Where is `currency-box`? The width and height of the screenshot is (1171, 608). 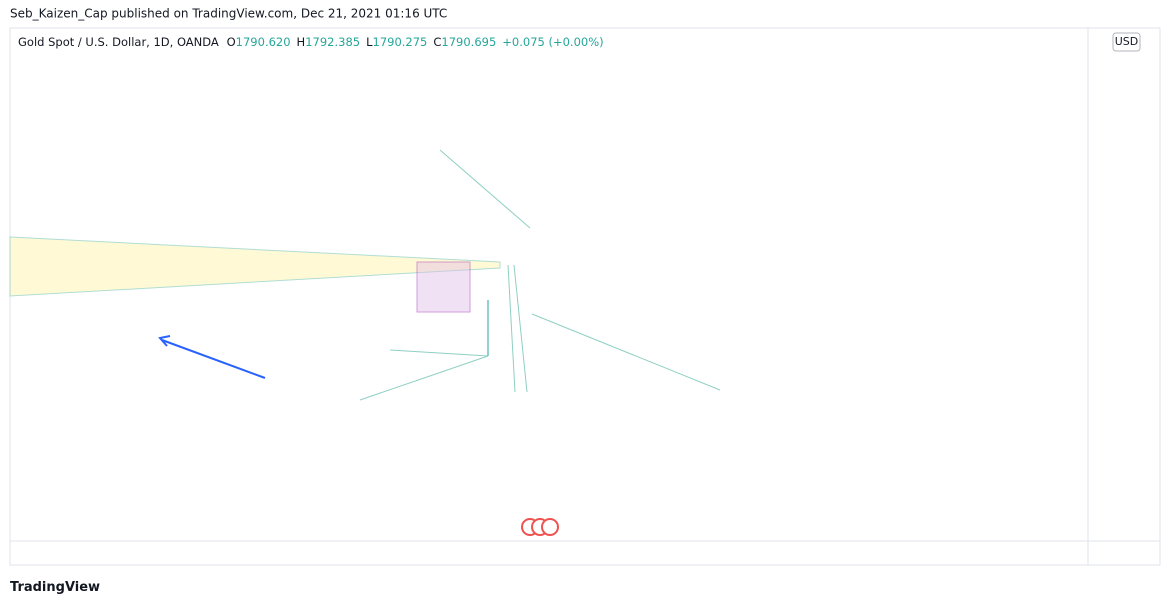
currency-box is located at coordinates (1126, 42).